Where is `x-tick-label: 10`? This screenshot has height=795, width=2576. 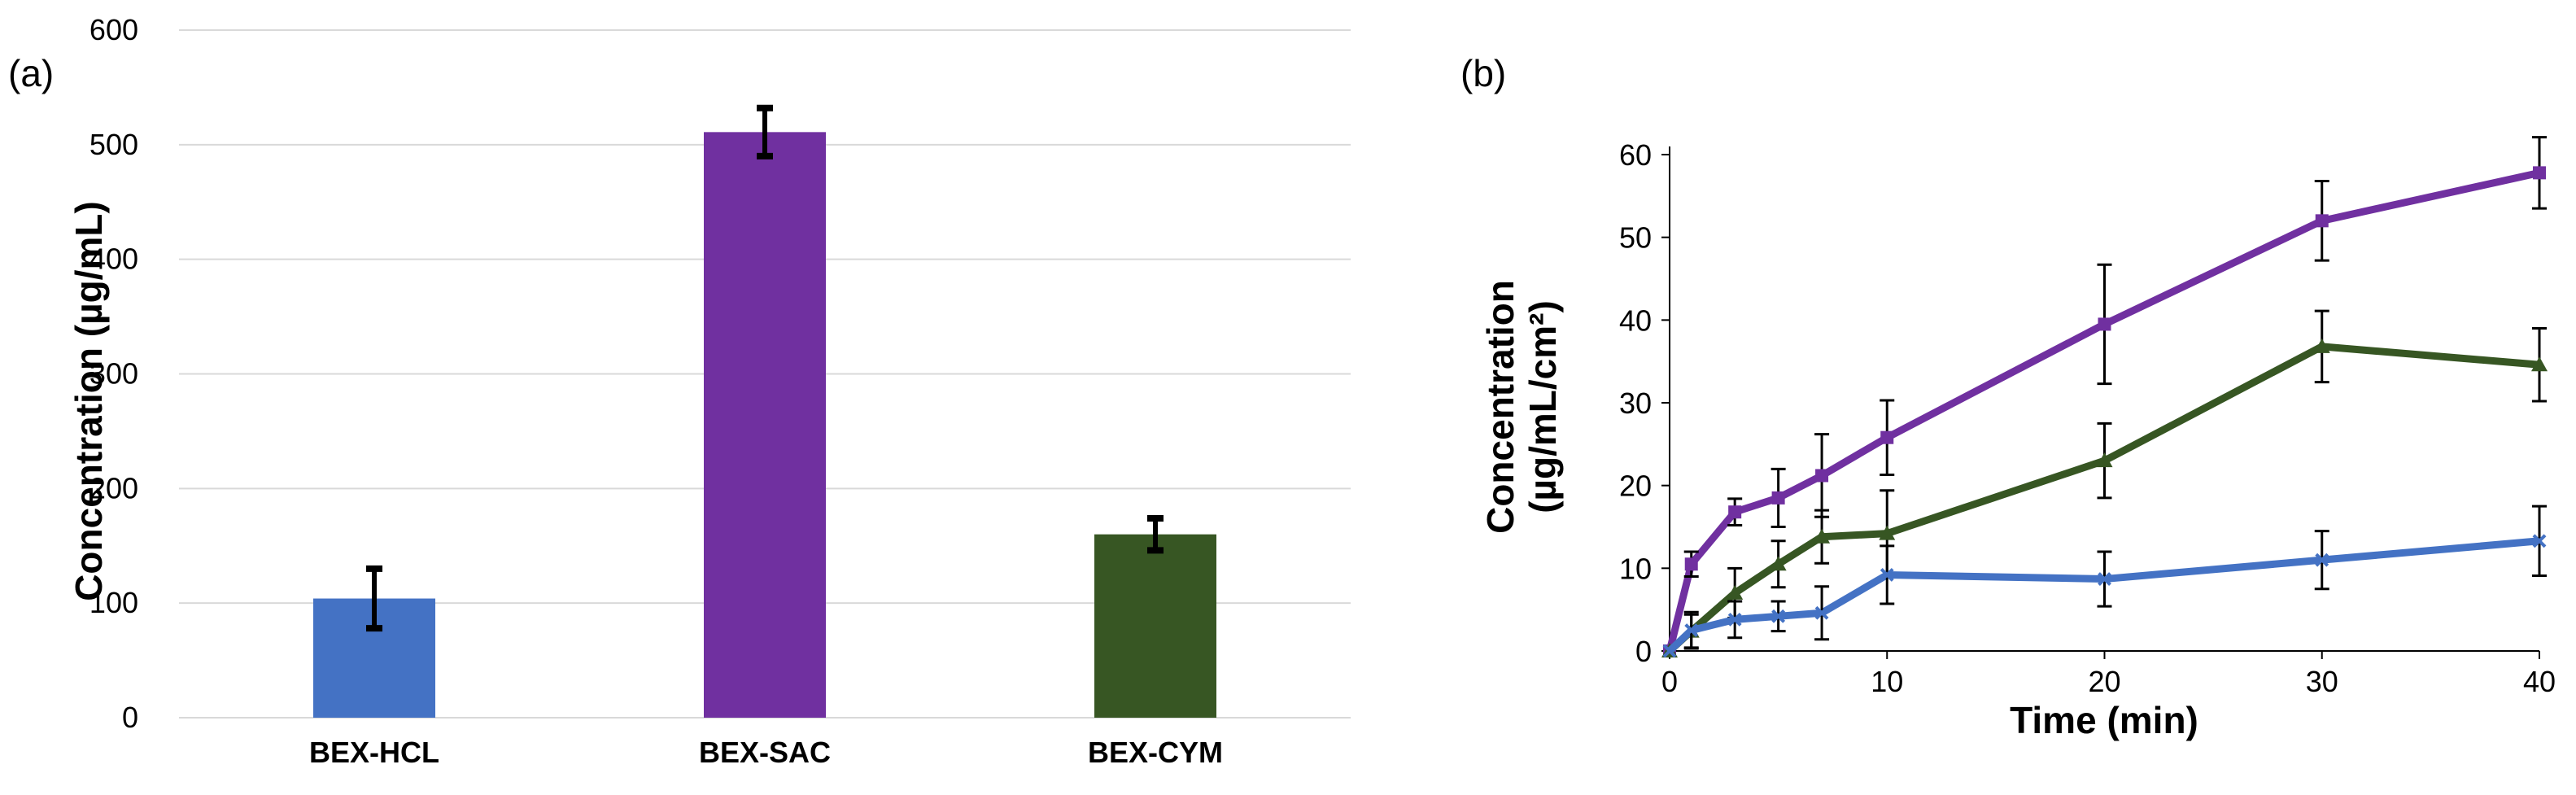
x-tick-label: 10 is located at coordinates (1887, 681).